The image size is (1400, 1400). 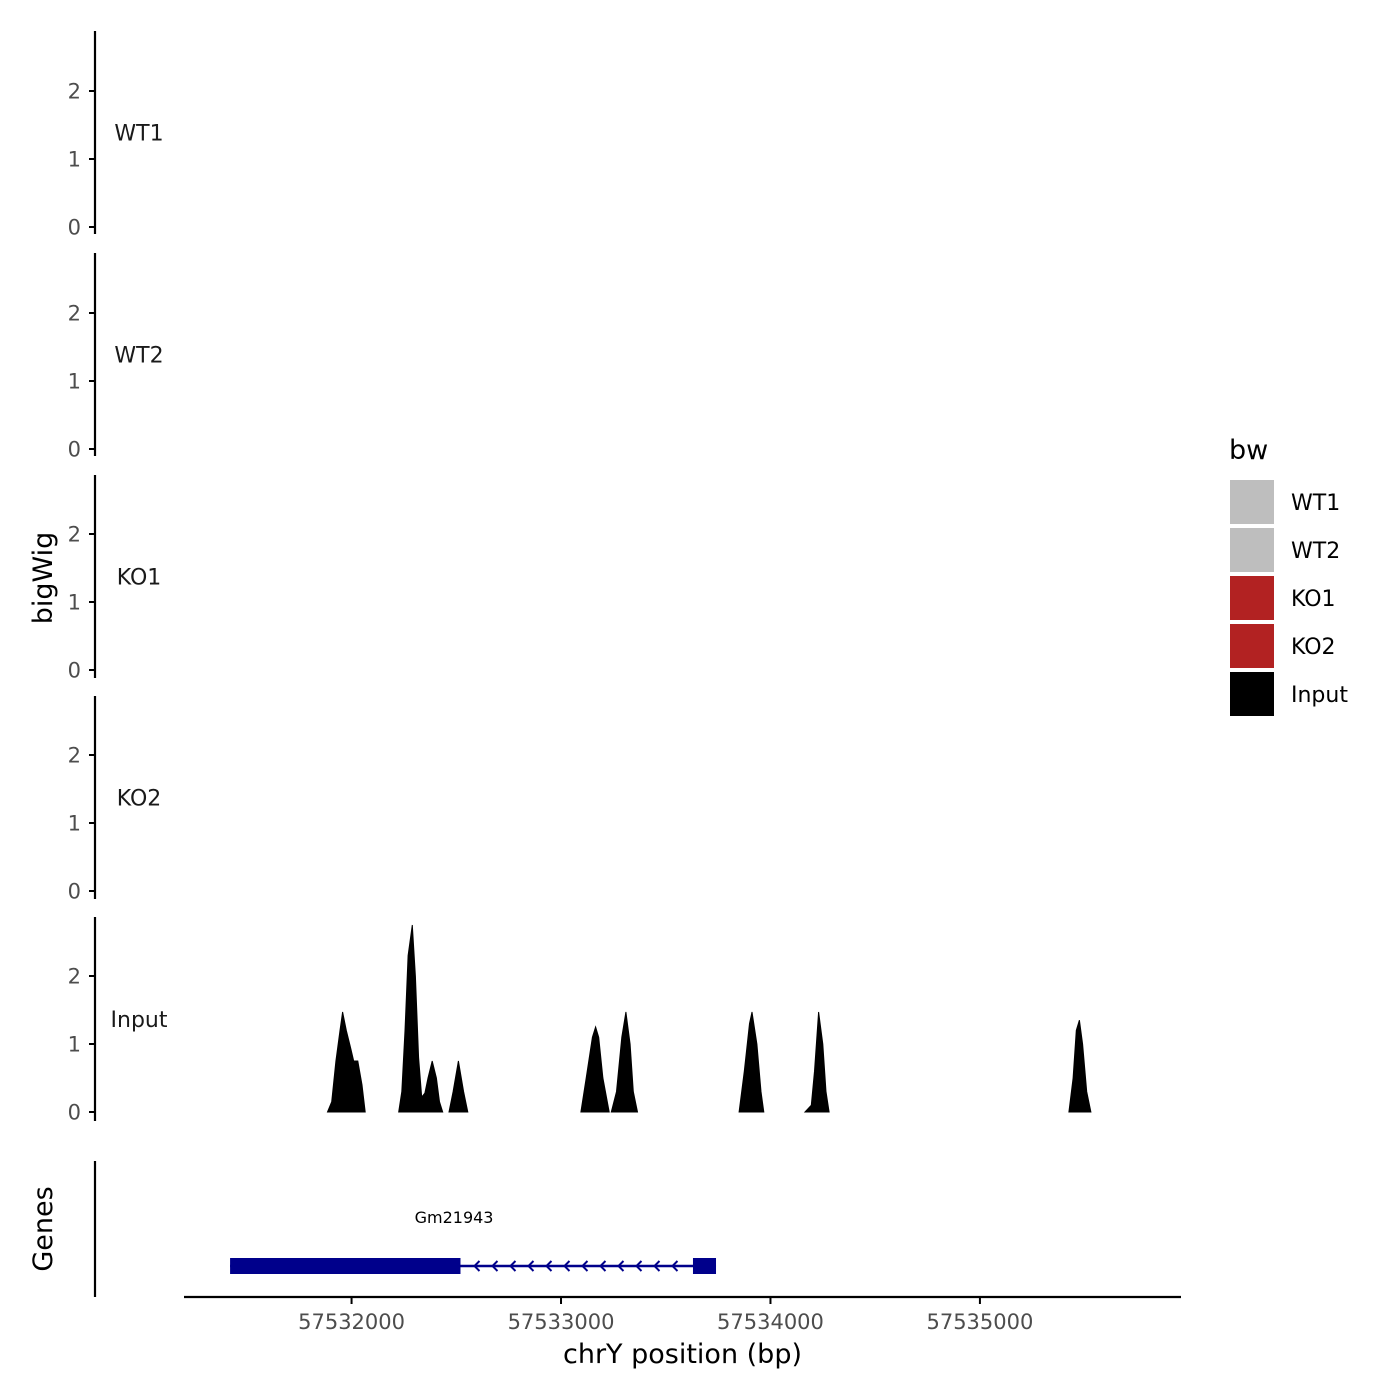 What do you see at coordinates (561, 1322) in the screenshot?
I see `x-tick-label: 57533000` at bounding box center [561, 1322].